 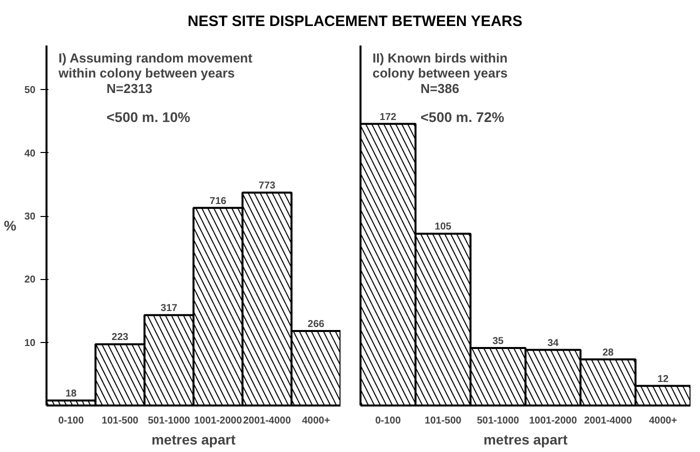 I want to click on annotation: 317, so click(x=169, y=308).